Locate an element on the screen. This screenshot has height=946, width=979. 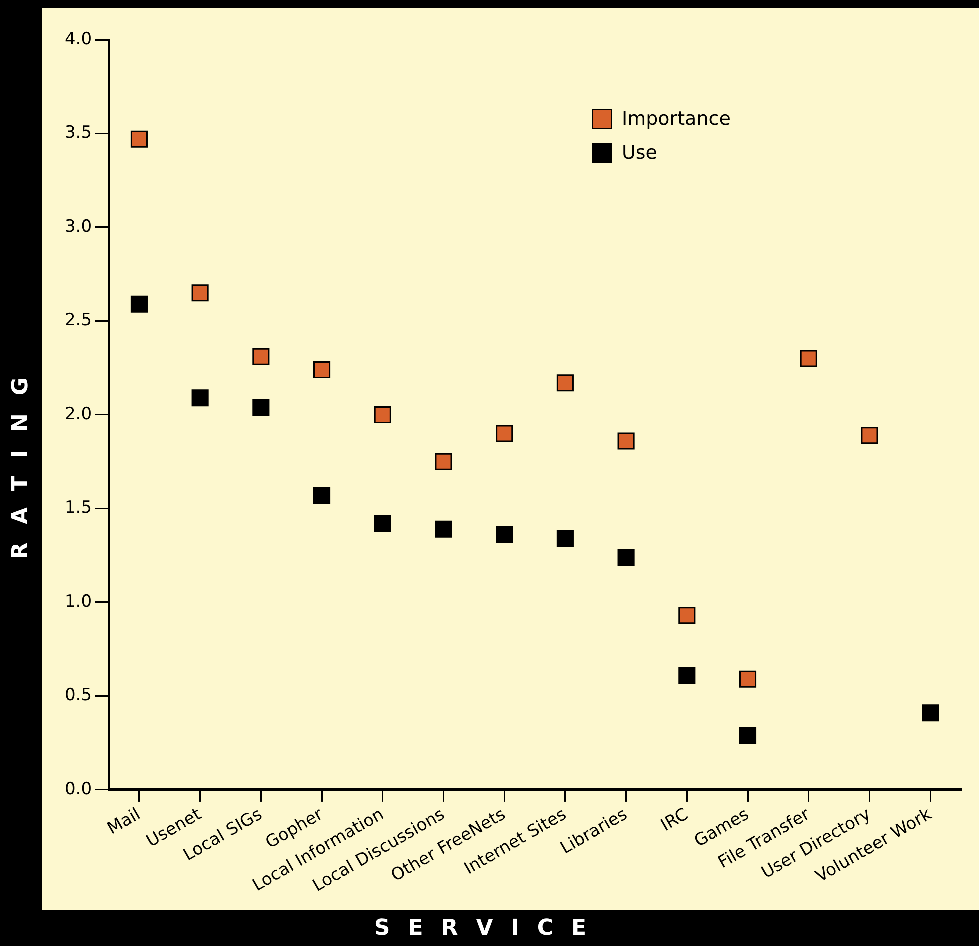
y-tick-label: 1.0 is located at coordinates (78, 602).